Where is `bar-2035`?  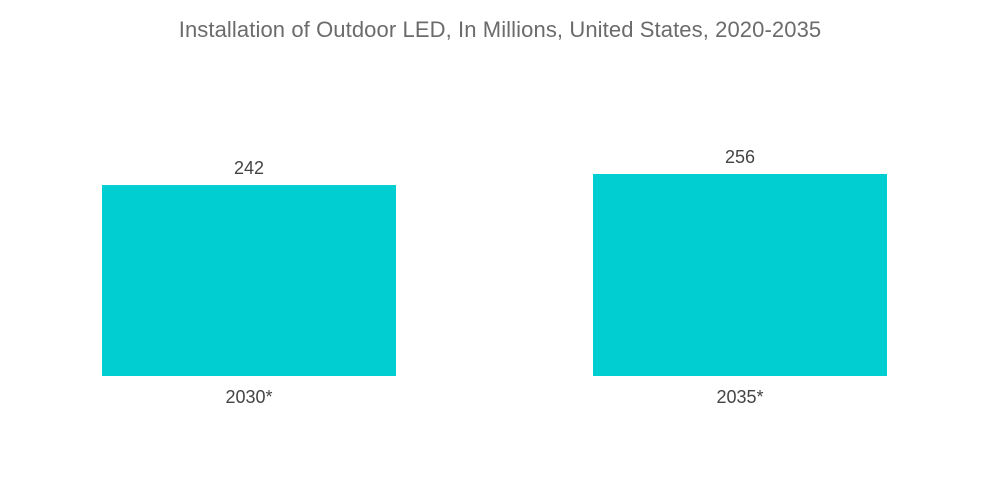
bar-2035 is located at coordinates (740, 275).